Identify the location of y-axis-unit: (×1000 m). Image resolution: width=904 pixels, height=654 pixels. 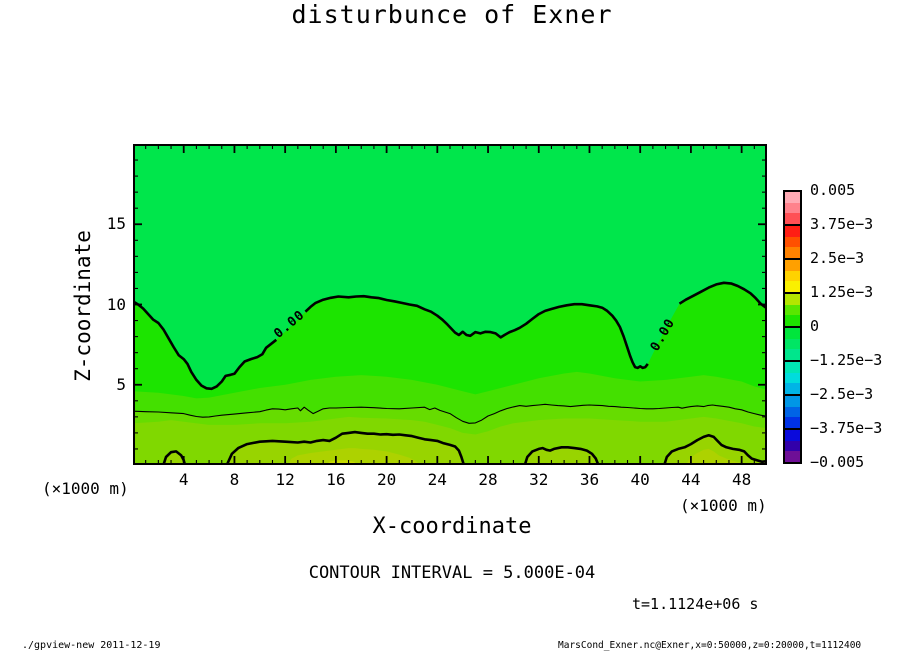
(85, 488).